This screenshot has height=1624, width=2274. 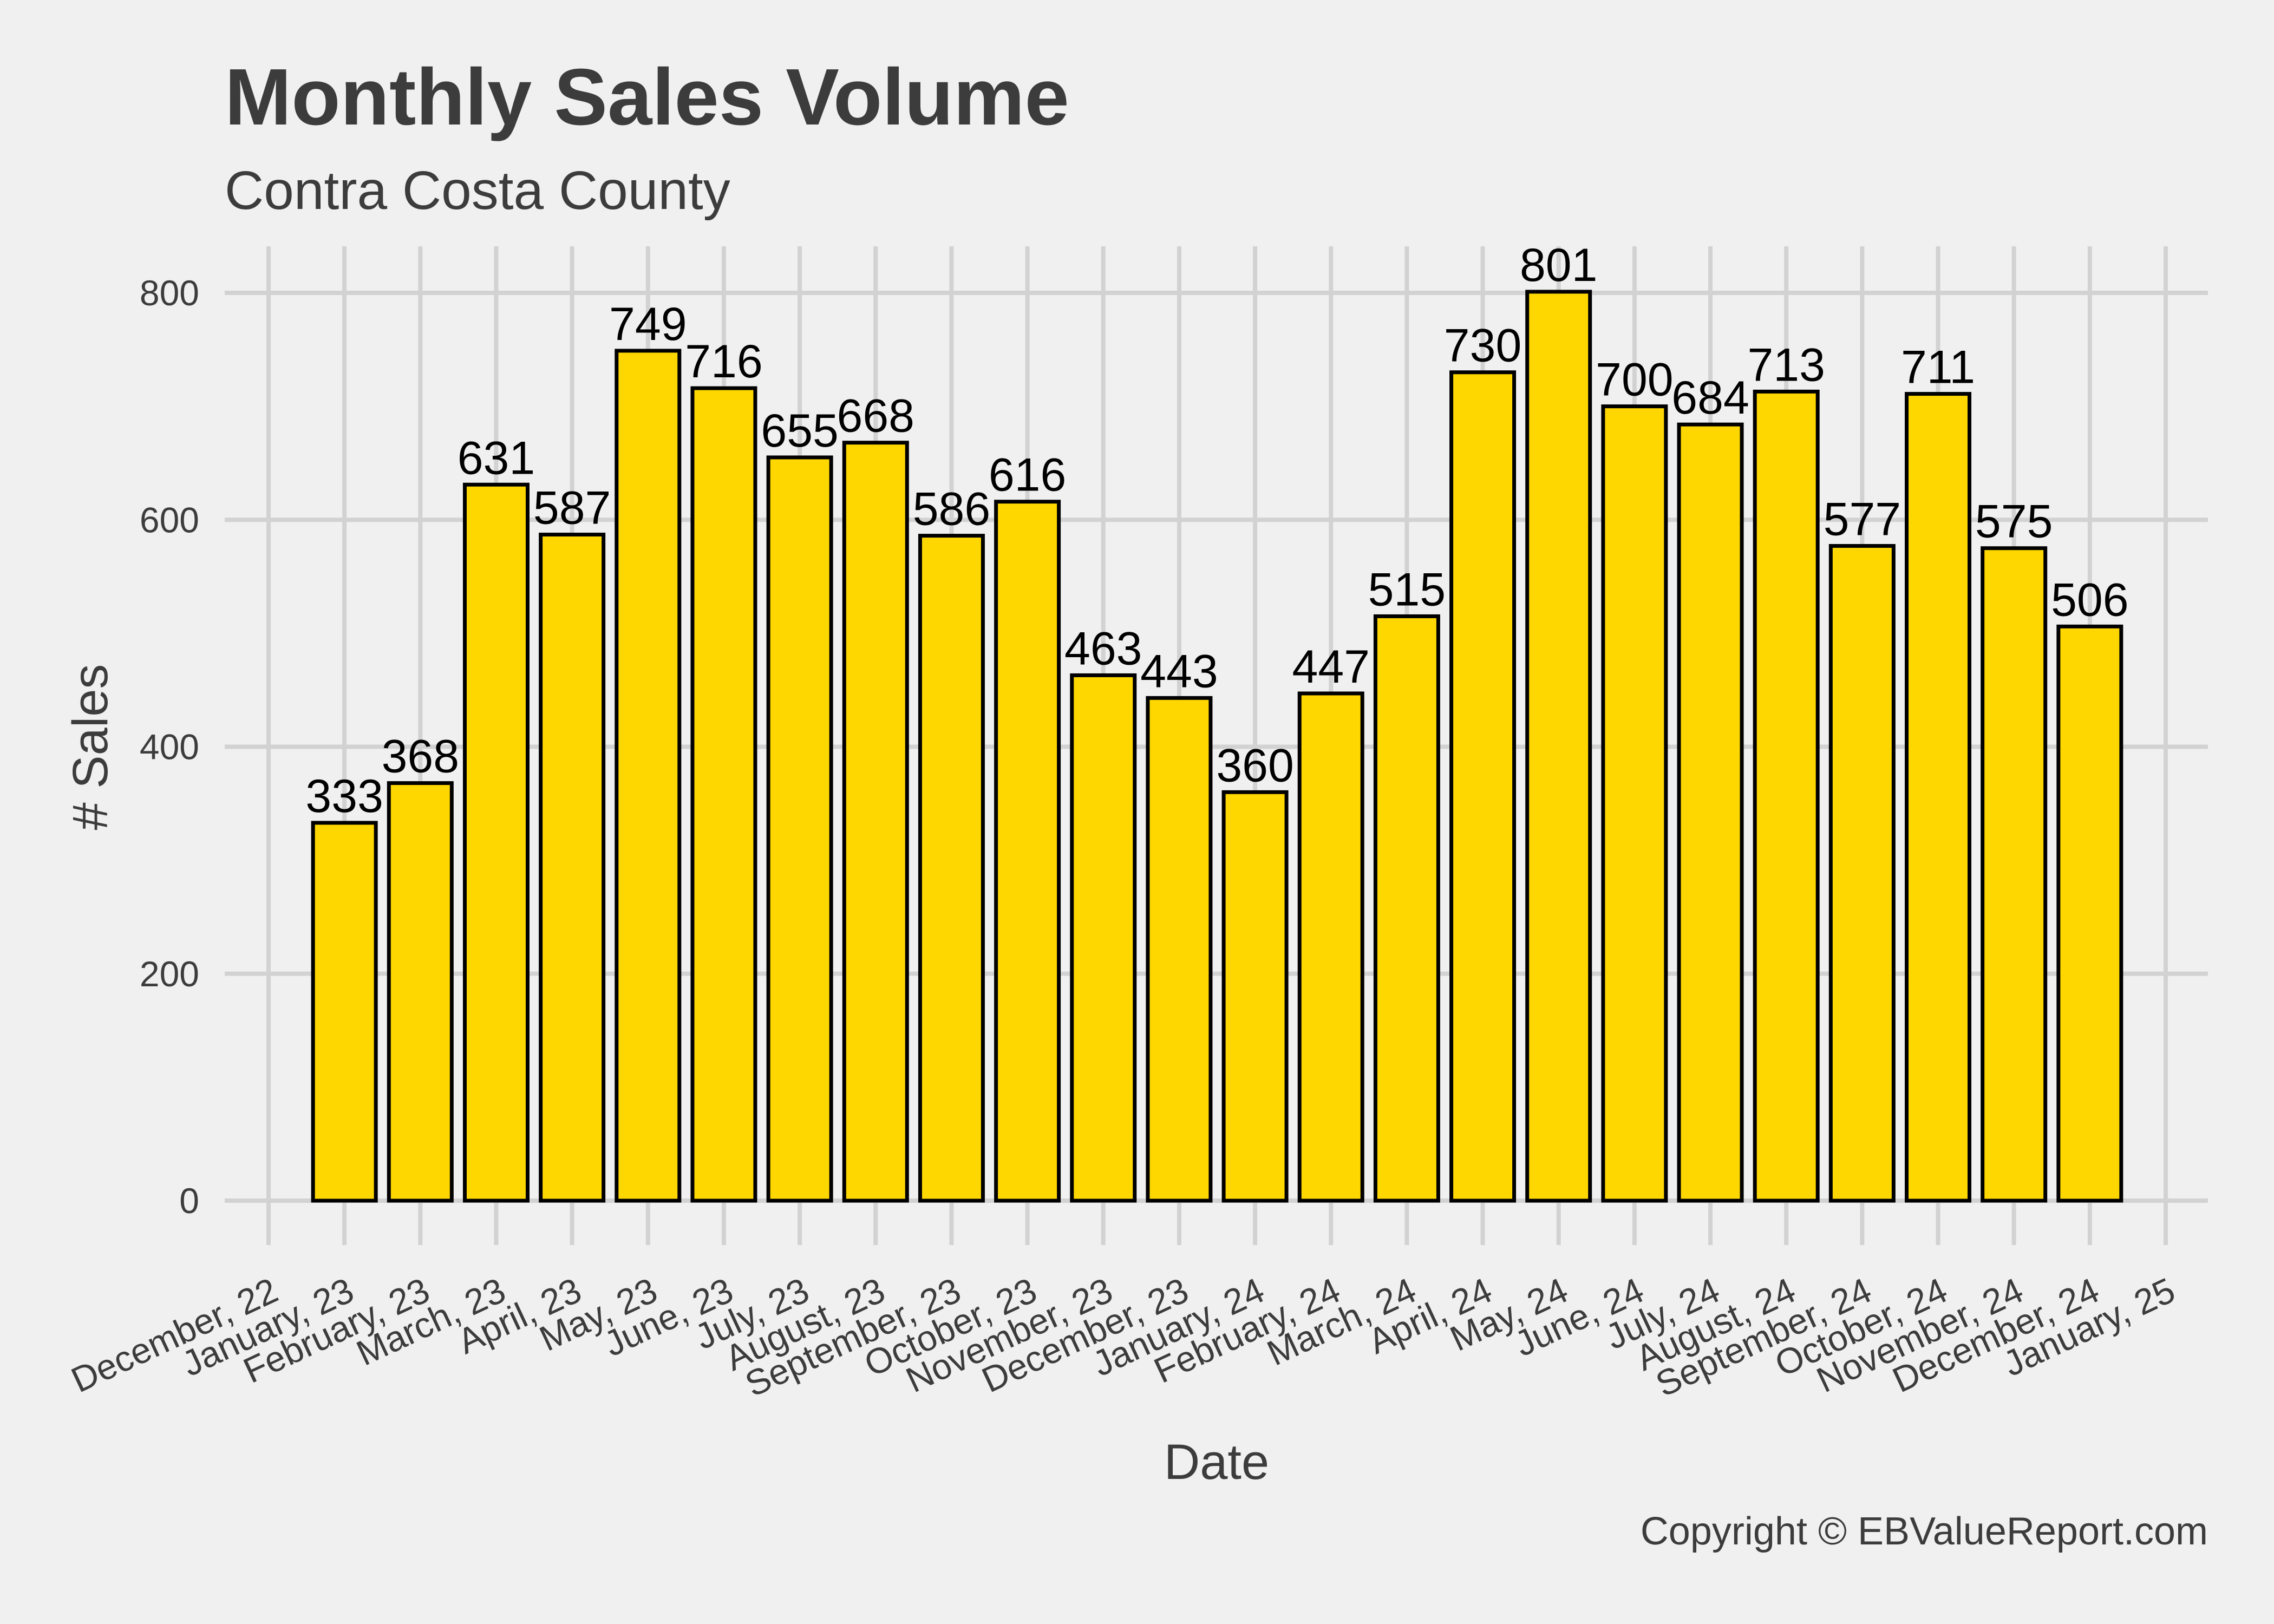 What do you see at coordinates (1635, 380) in the screenshot?
I see `bar-value-label: 700` at bounding box center [1635, 380].